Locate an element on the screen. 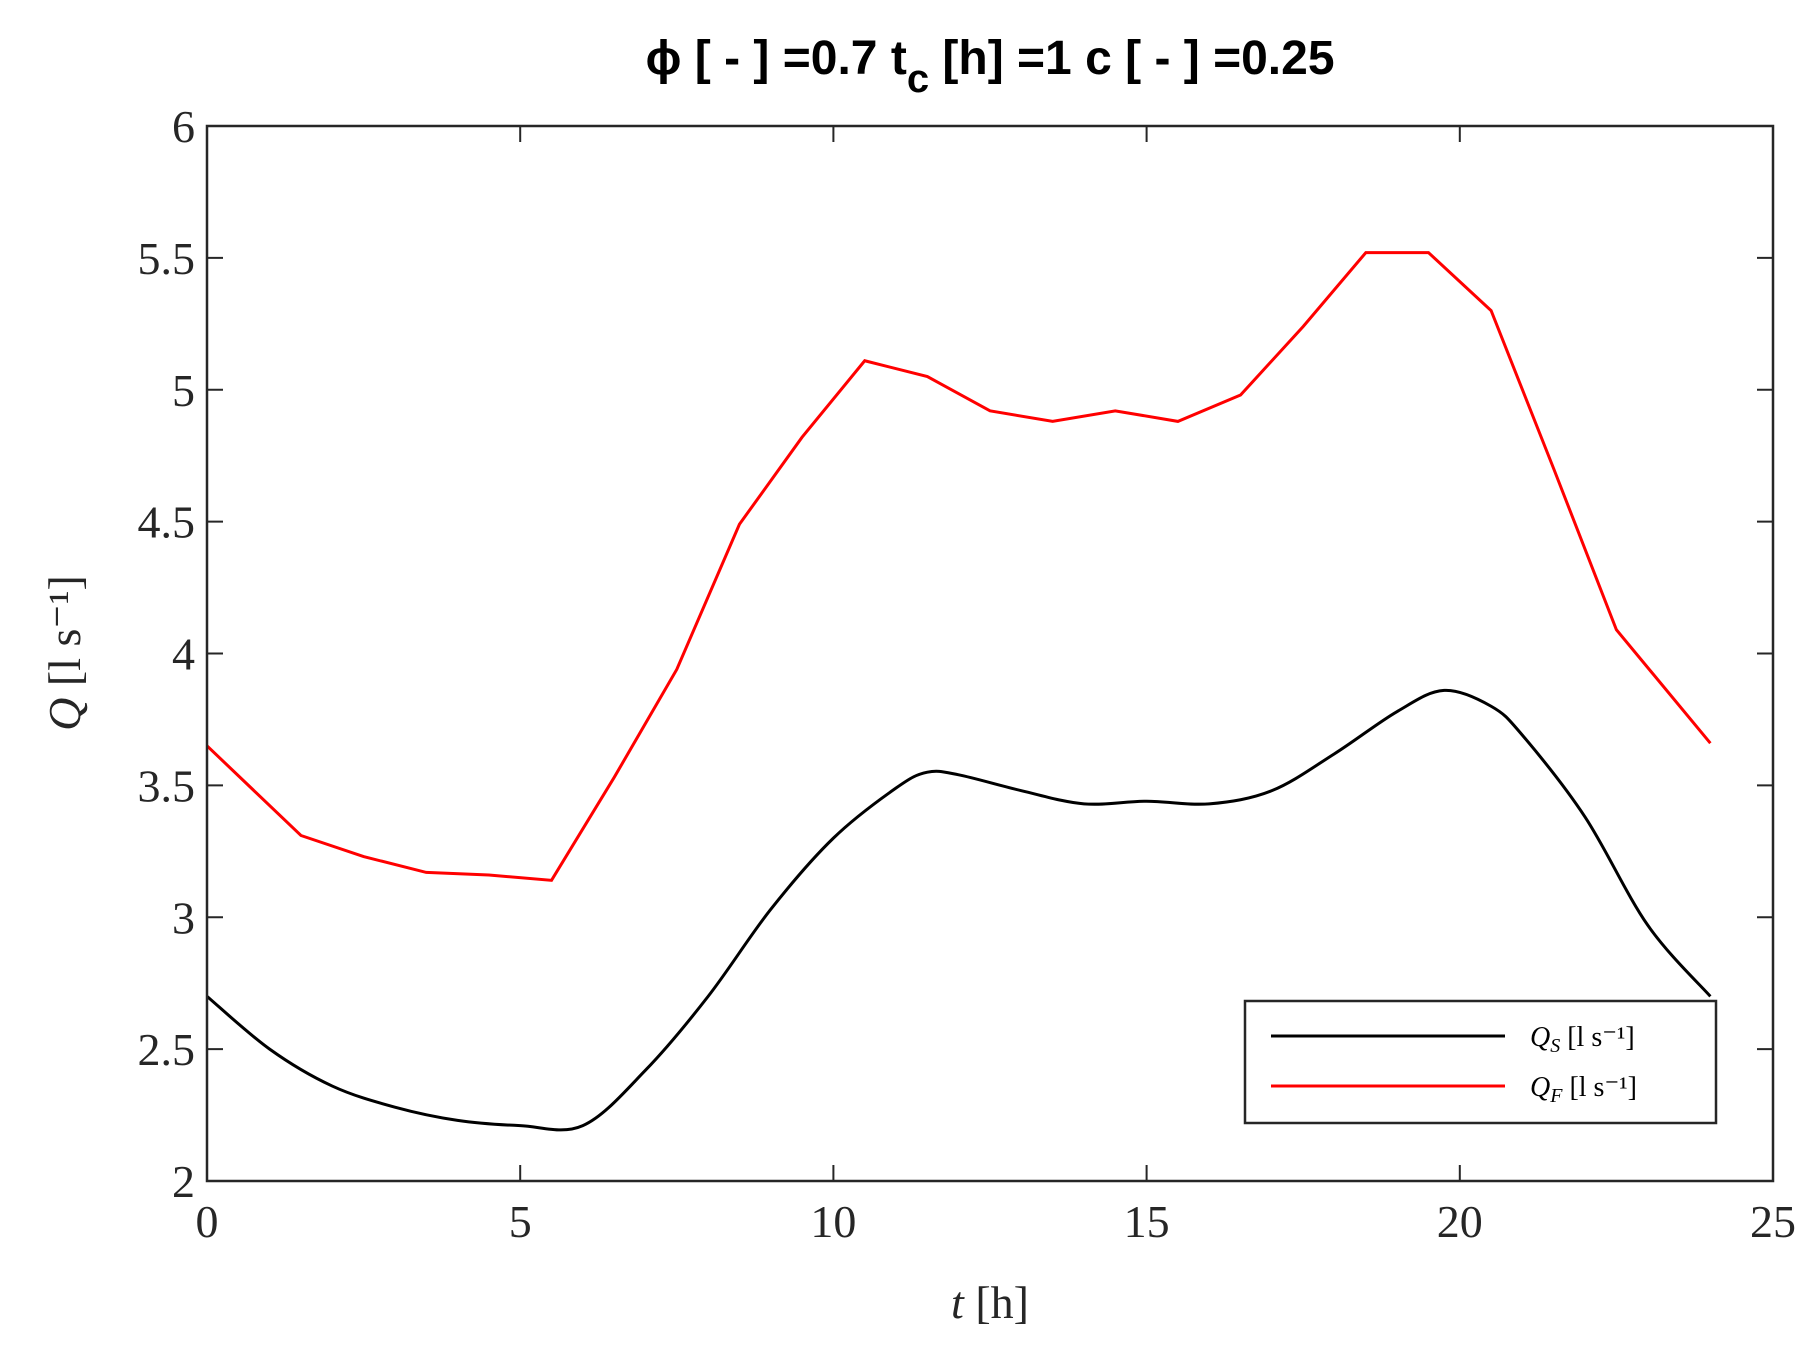 The width and height of the screenshot is (1815, 1368). y-tick-label: 4 is located at coordinates (183, 654).